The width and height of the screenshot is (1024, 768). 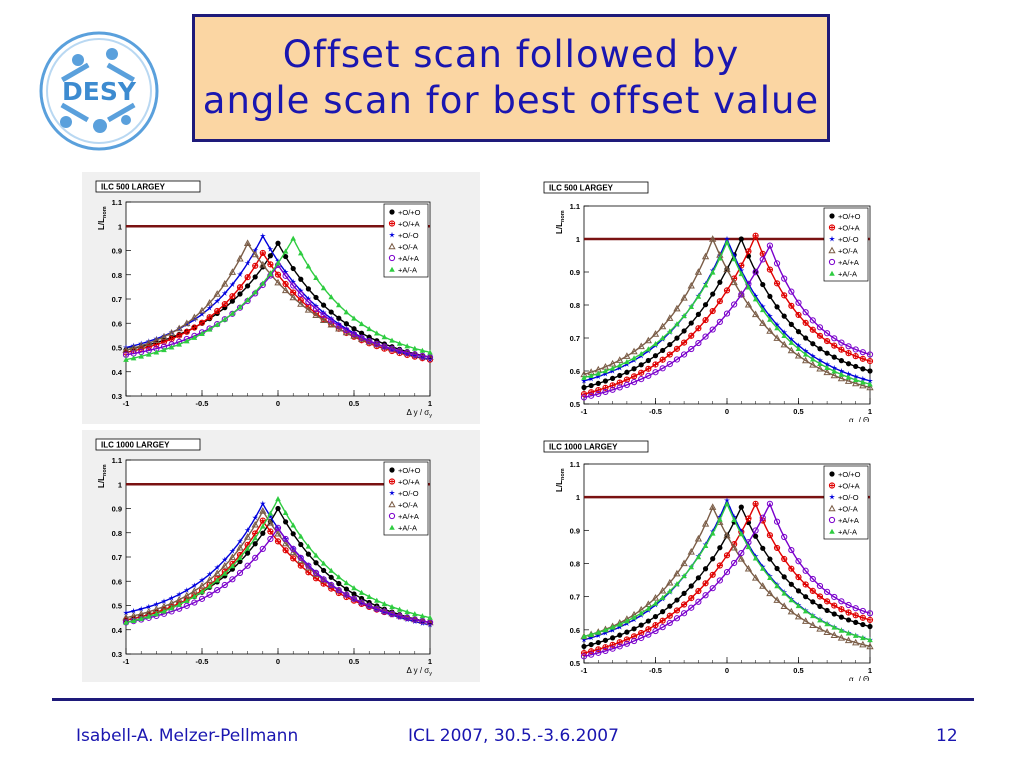 I want to click on legend-label: +O/+A, so click(x=409, y=482).